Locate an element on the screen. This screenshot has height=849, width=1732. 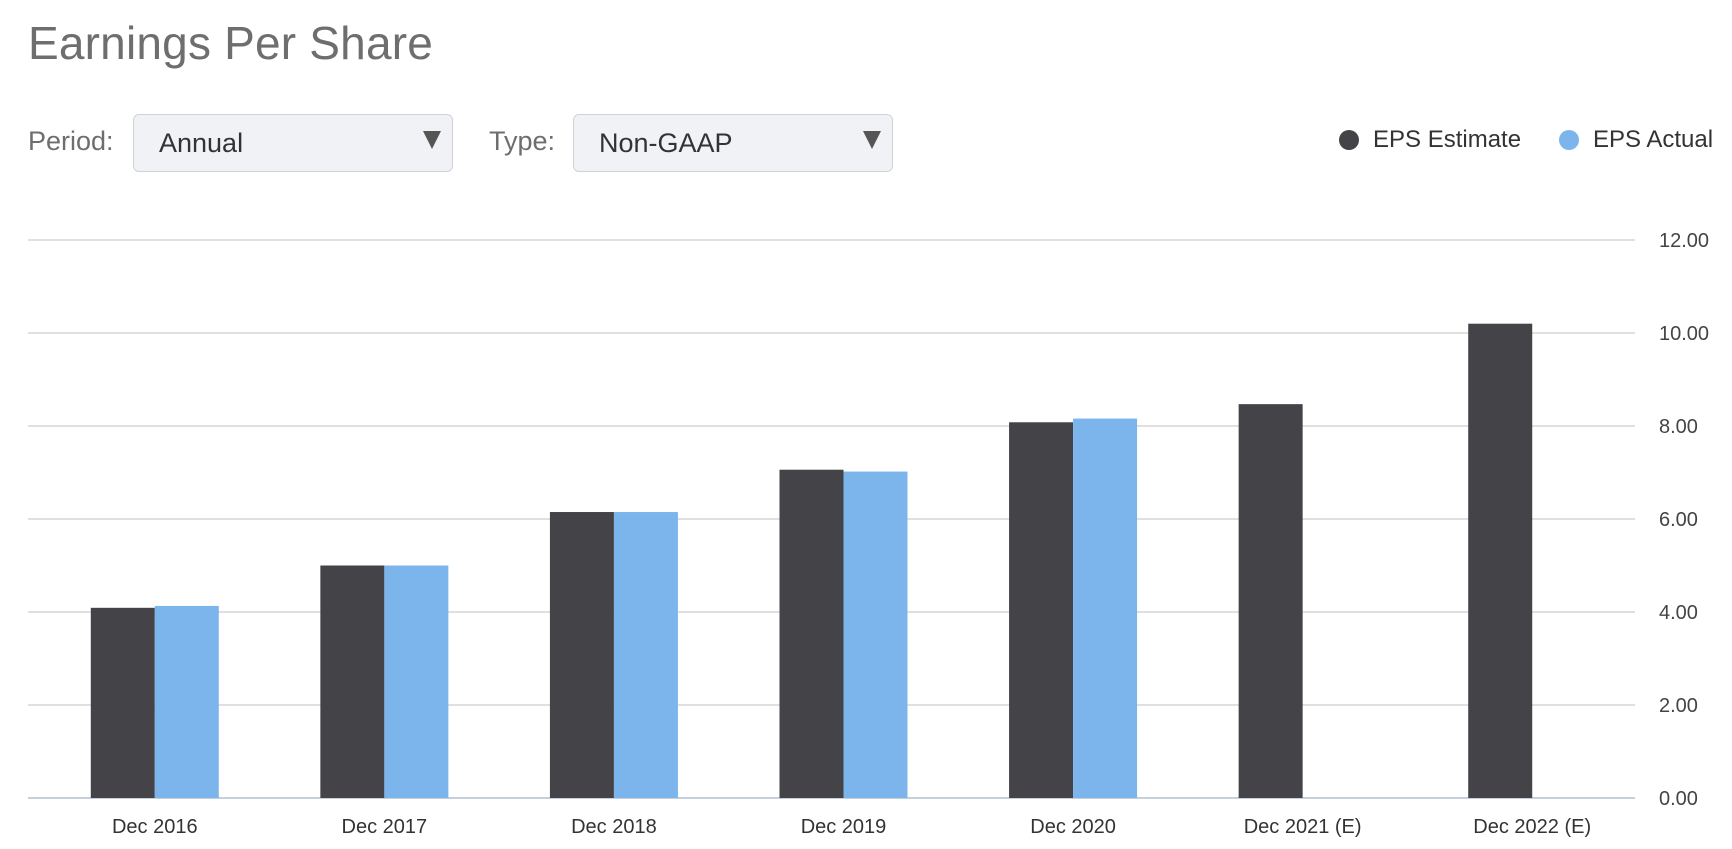
x-tick-label: Dec 2018 is located at coordinates (614, 827).